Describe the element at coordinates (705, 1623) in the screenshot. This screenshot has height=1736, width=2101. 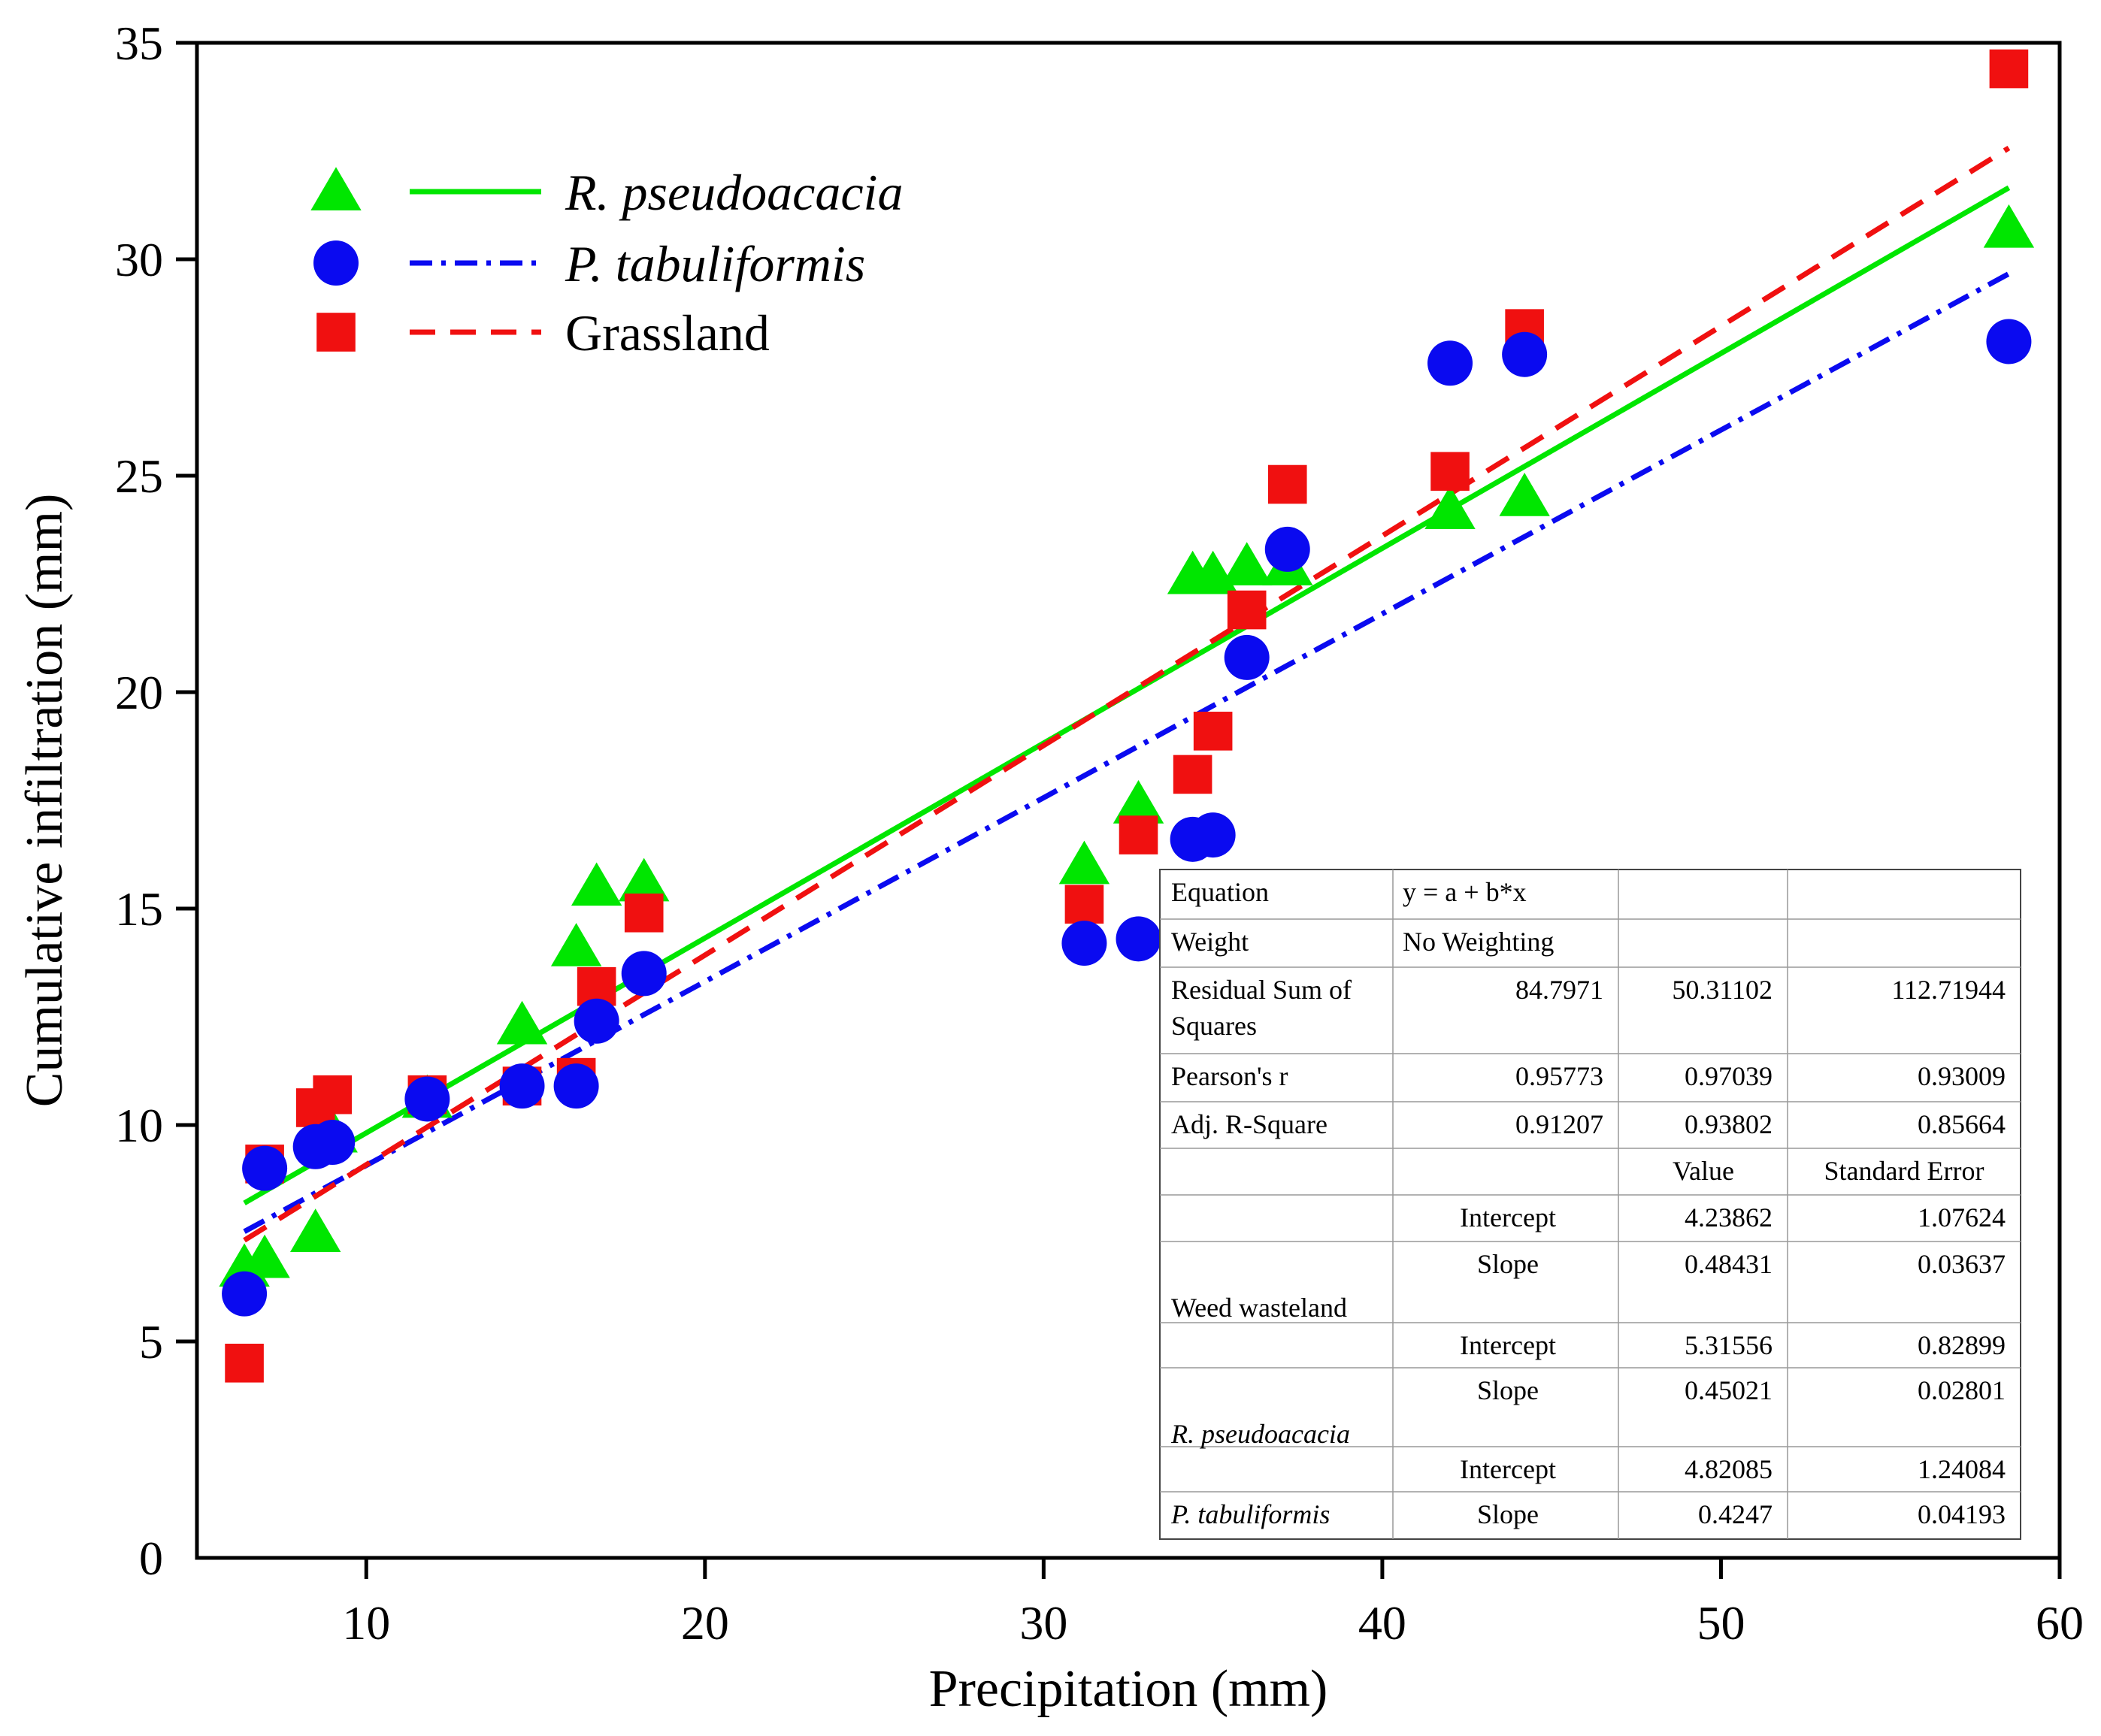
I see `x-tick-label: 20` at that location.